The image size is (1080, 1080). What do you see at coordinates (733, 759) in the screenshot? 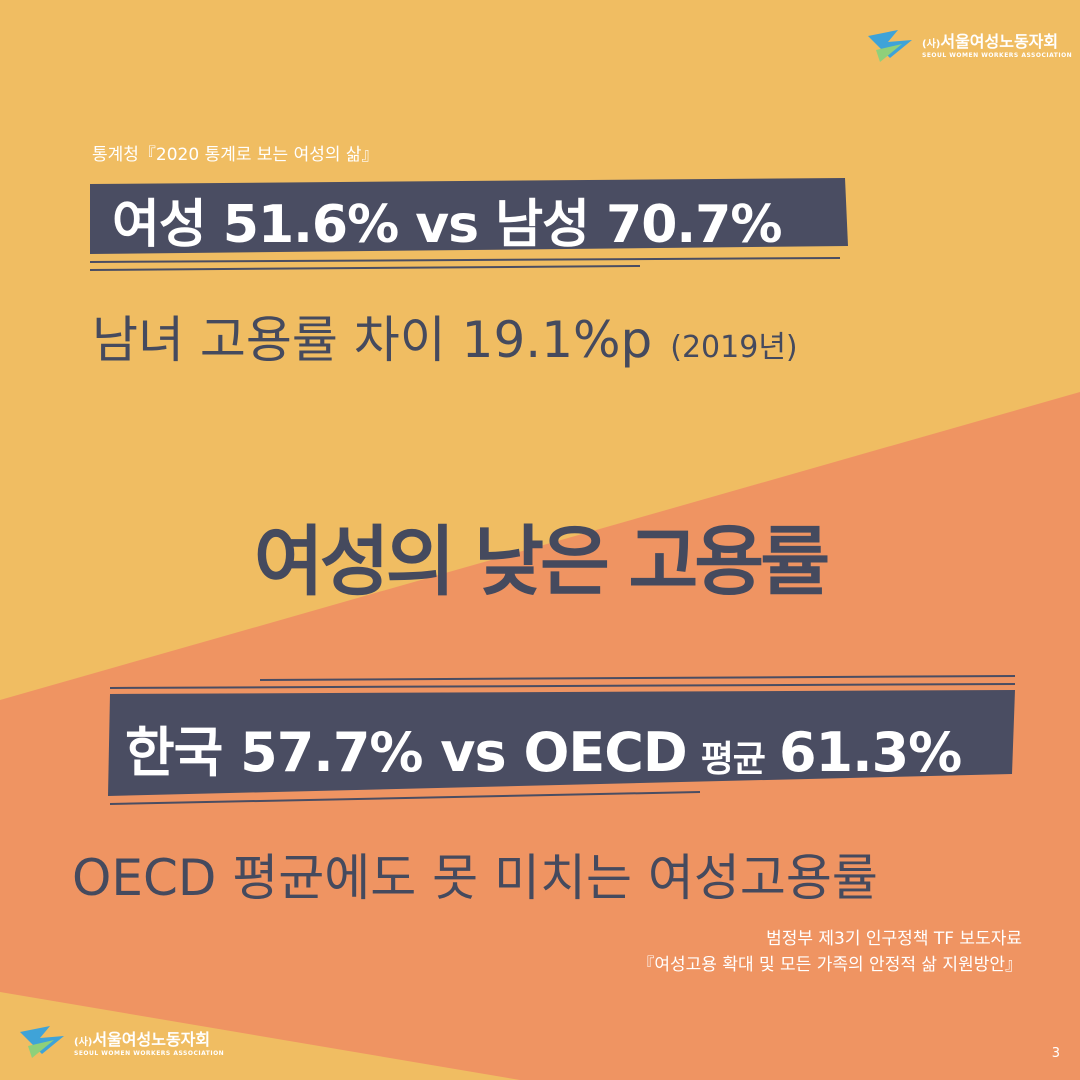
I see `headline-part: 평균` at bounding box center [733, 759].